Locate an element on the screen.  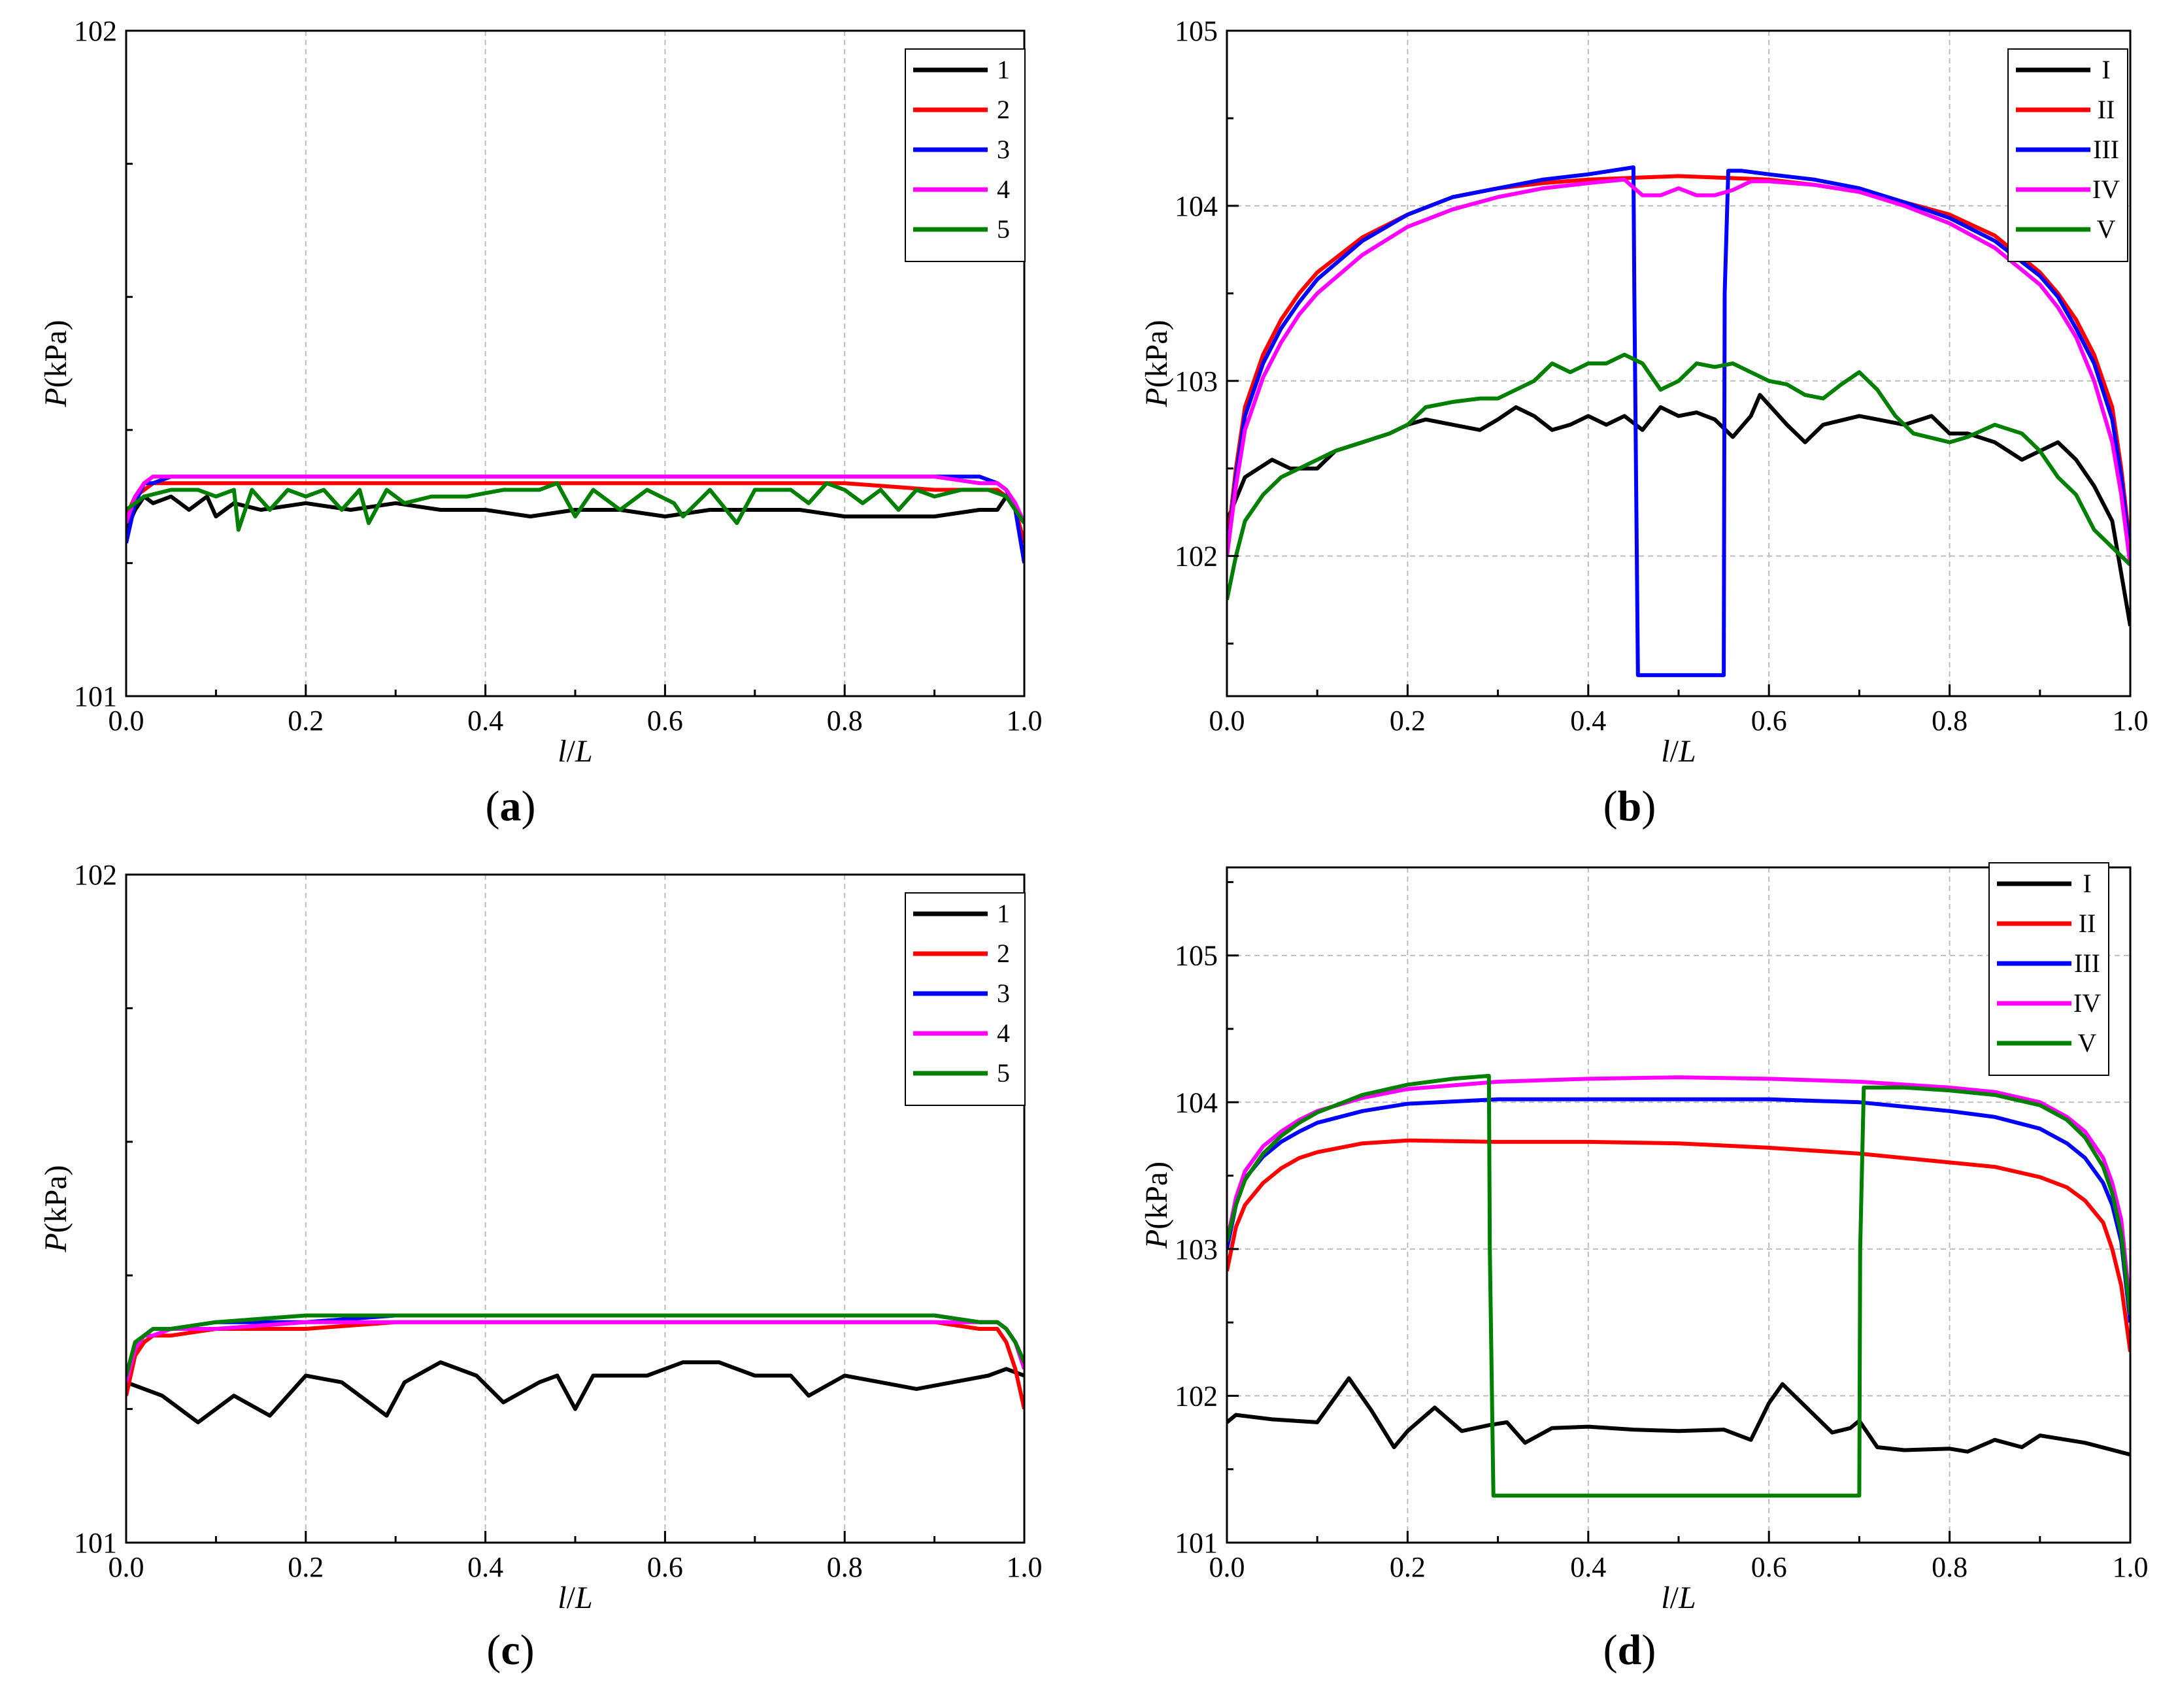
panel-caption: (d) is located at coordinates (1629, 1650).